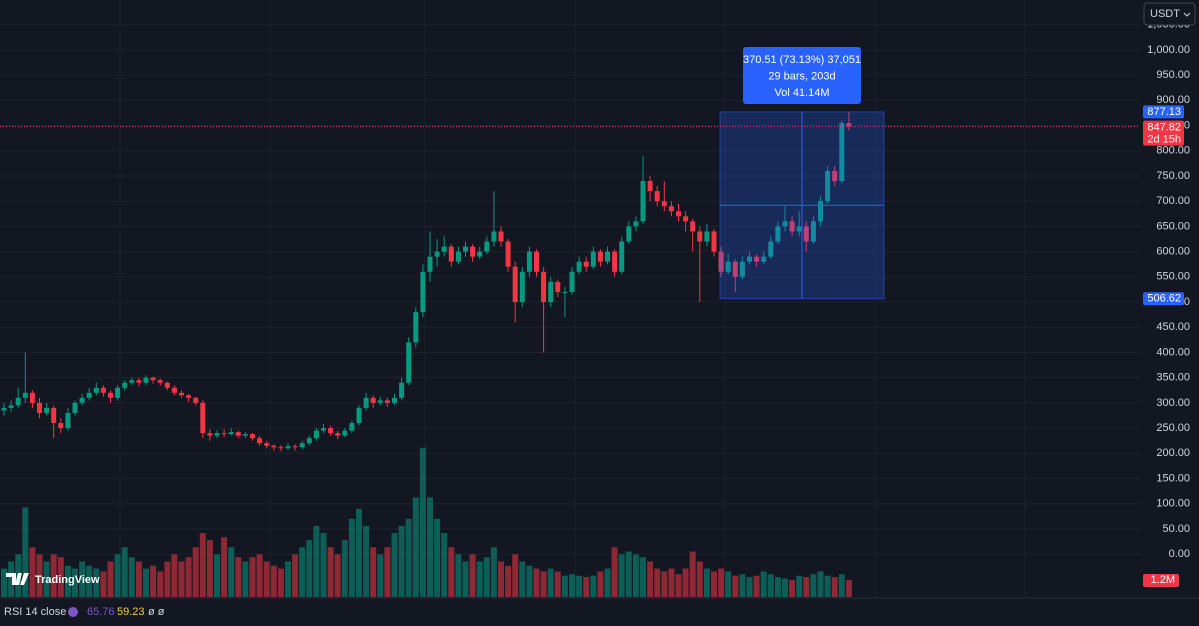 The height and width of the screenshot is (626, 1199). What do you see at coordinates (1176, 529) in the screenshot?
I see `y-tick-label: 50.00` at bounding box center [1176, 529].